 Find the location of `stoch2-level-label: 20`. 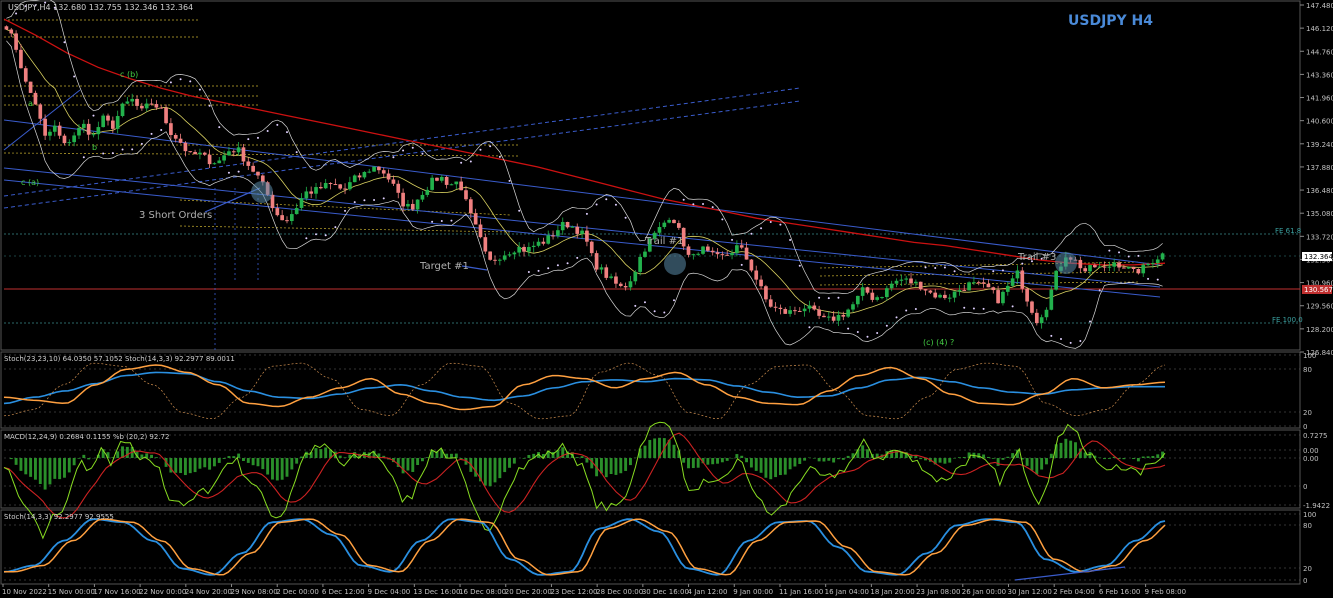

stoch2-level-label: 20 is located at coordinates (1307, 569).